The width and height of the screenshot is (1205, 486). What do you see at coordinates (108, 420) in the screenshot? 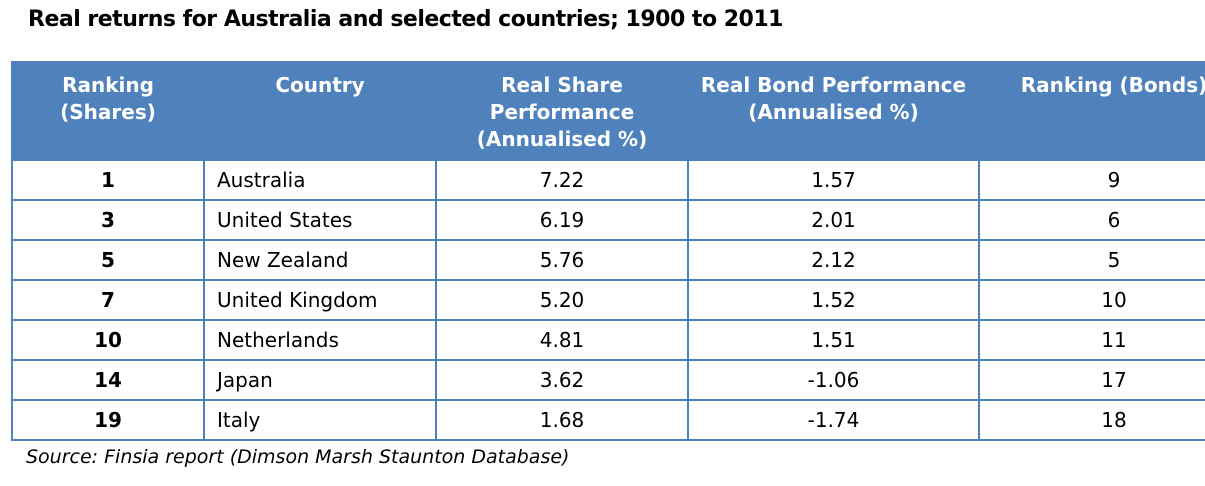
I see `cell-ranking-shares: 19` at bounding box center [108, 420].